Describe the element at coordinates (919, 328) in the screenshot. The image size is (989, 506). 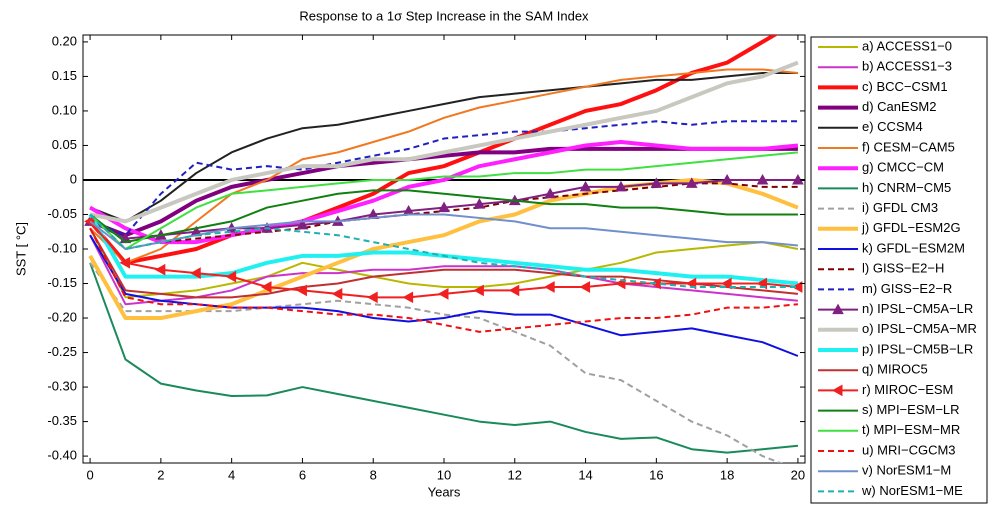
I see `legend-label: o) IPSL−CM5A−MR` at that location.